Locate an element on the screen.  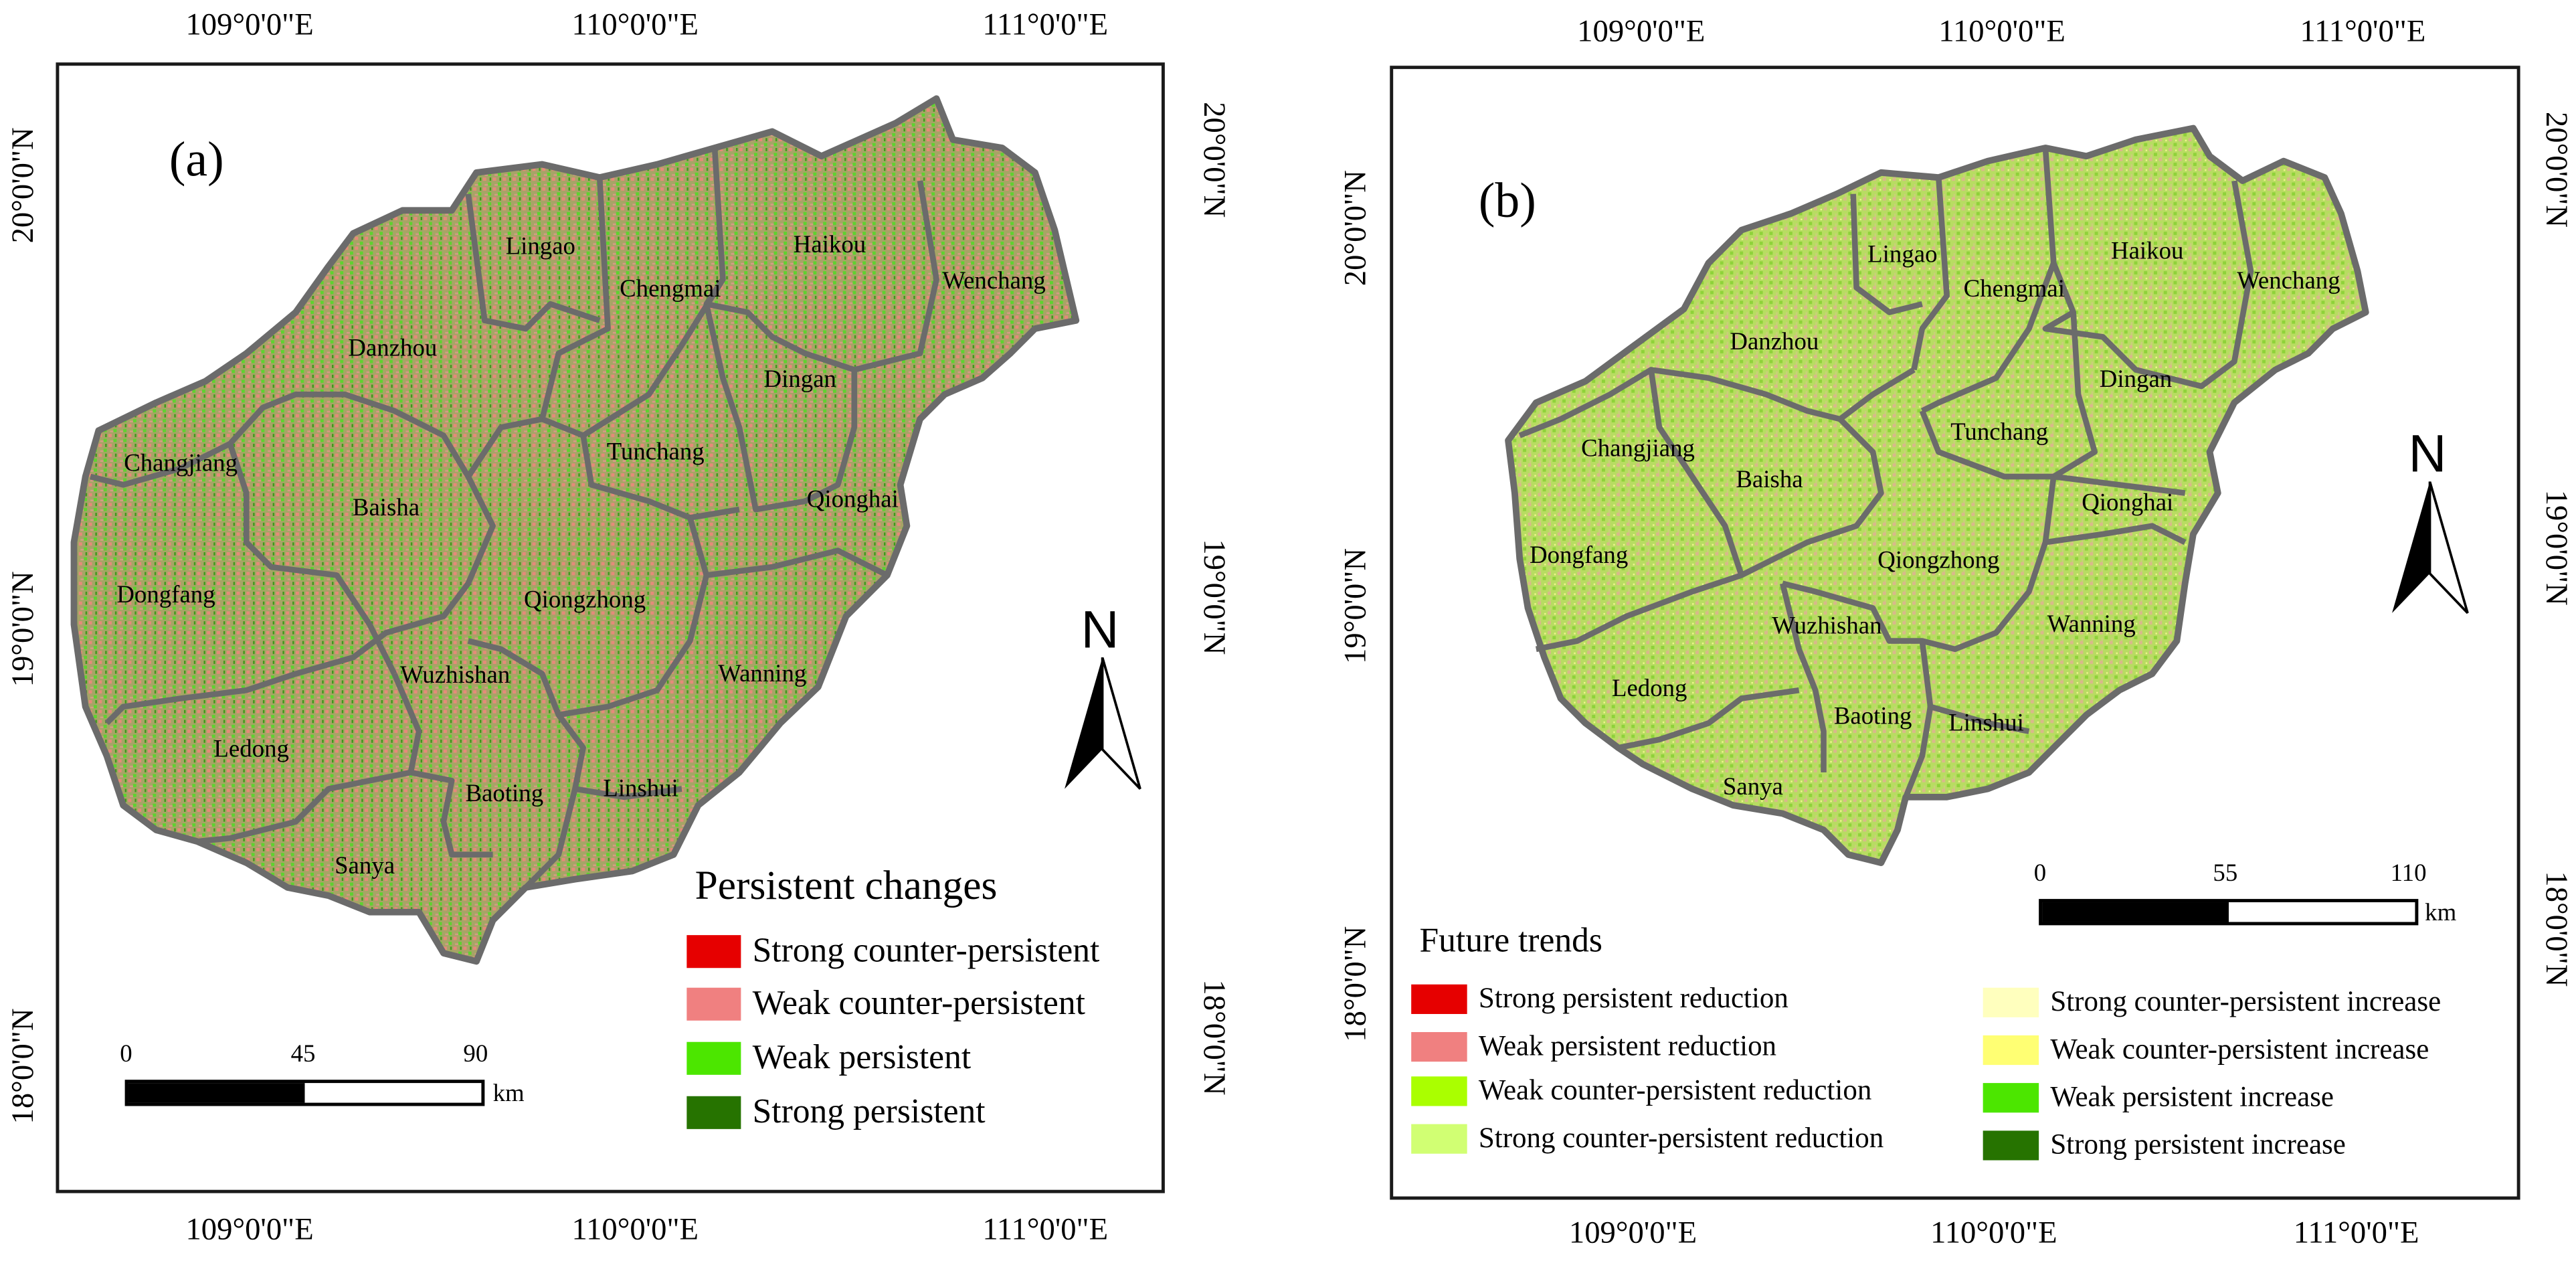
scale-tick-label-a: 45 is located at coordinates (303, 1055).